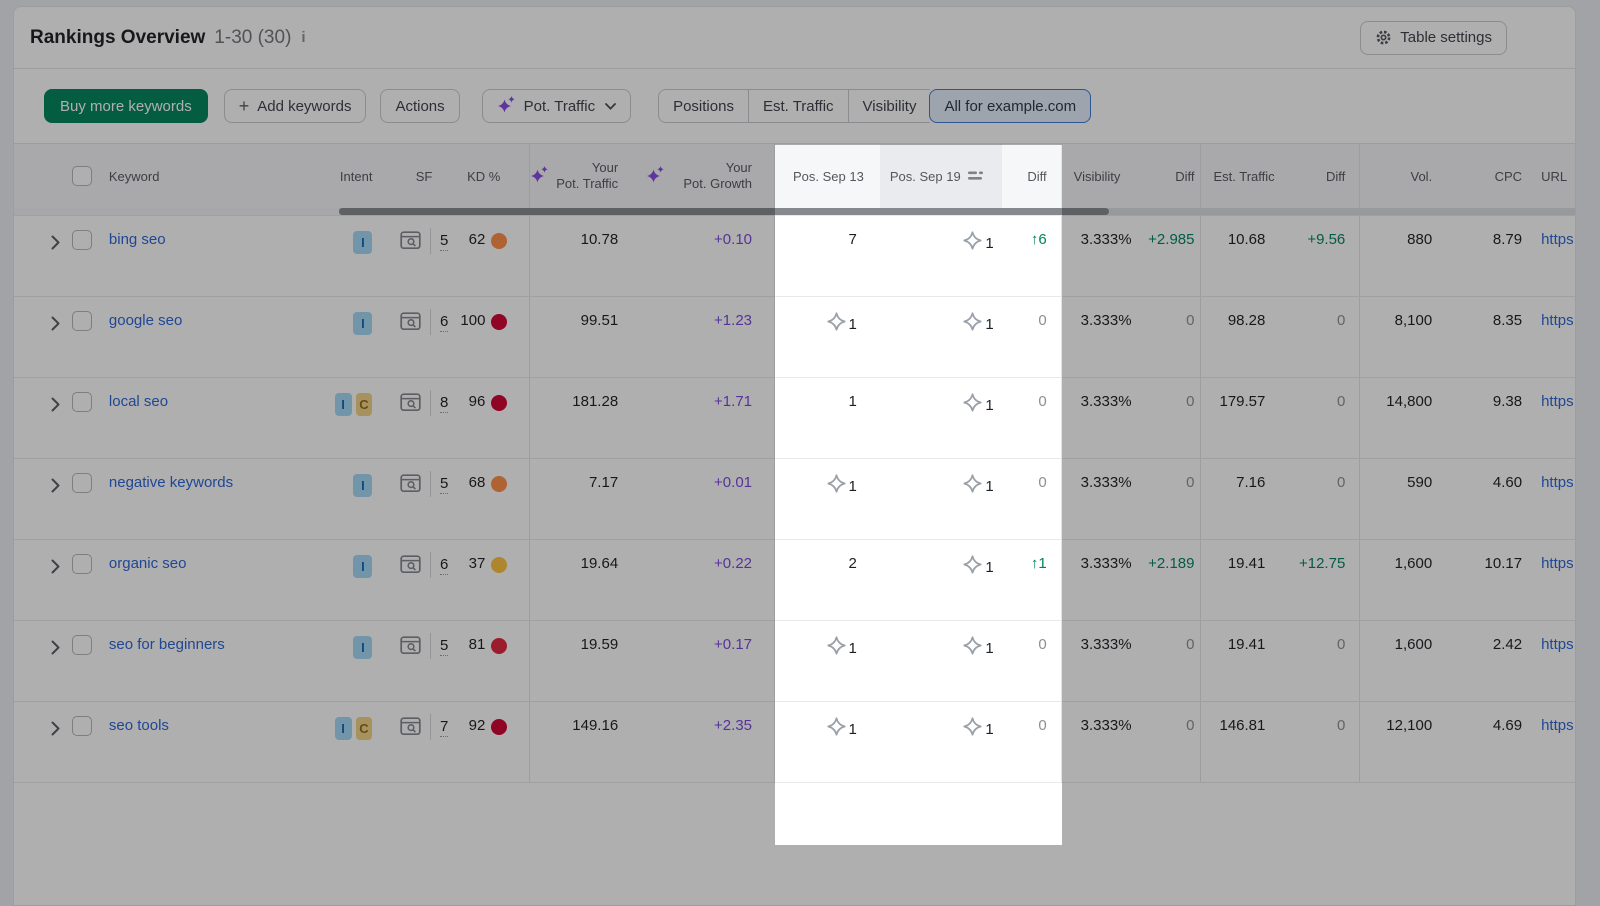 This screenshot has width=1600, height=906. I want to click on col-pos-sep-13: Pos. Sep 13, so click(828, 176).